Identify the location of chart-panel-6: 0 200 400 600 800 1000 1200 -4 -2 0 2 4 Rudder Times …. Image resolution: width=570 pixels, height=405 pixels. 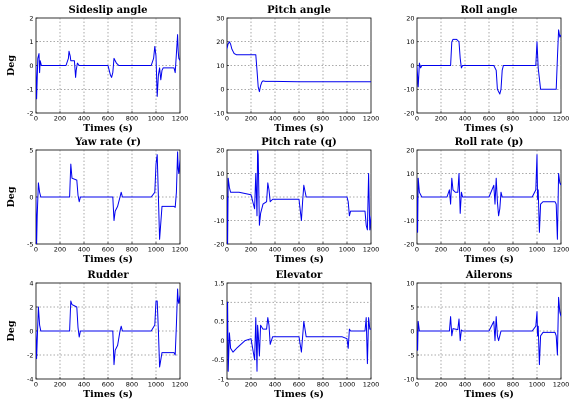
(97, 335).